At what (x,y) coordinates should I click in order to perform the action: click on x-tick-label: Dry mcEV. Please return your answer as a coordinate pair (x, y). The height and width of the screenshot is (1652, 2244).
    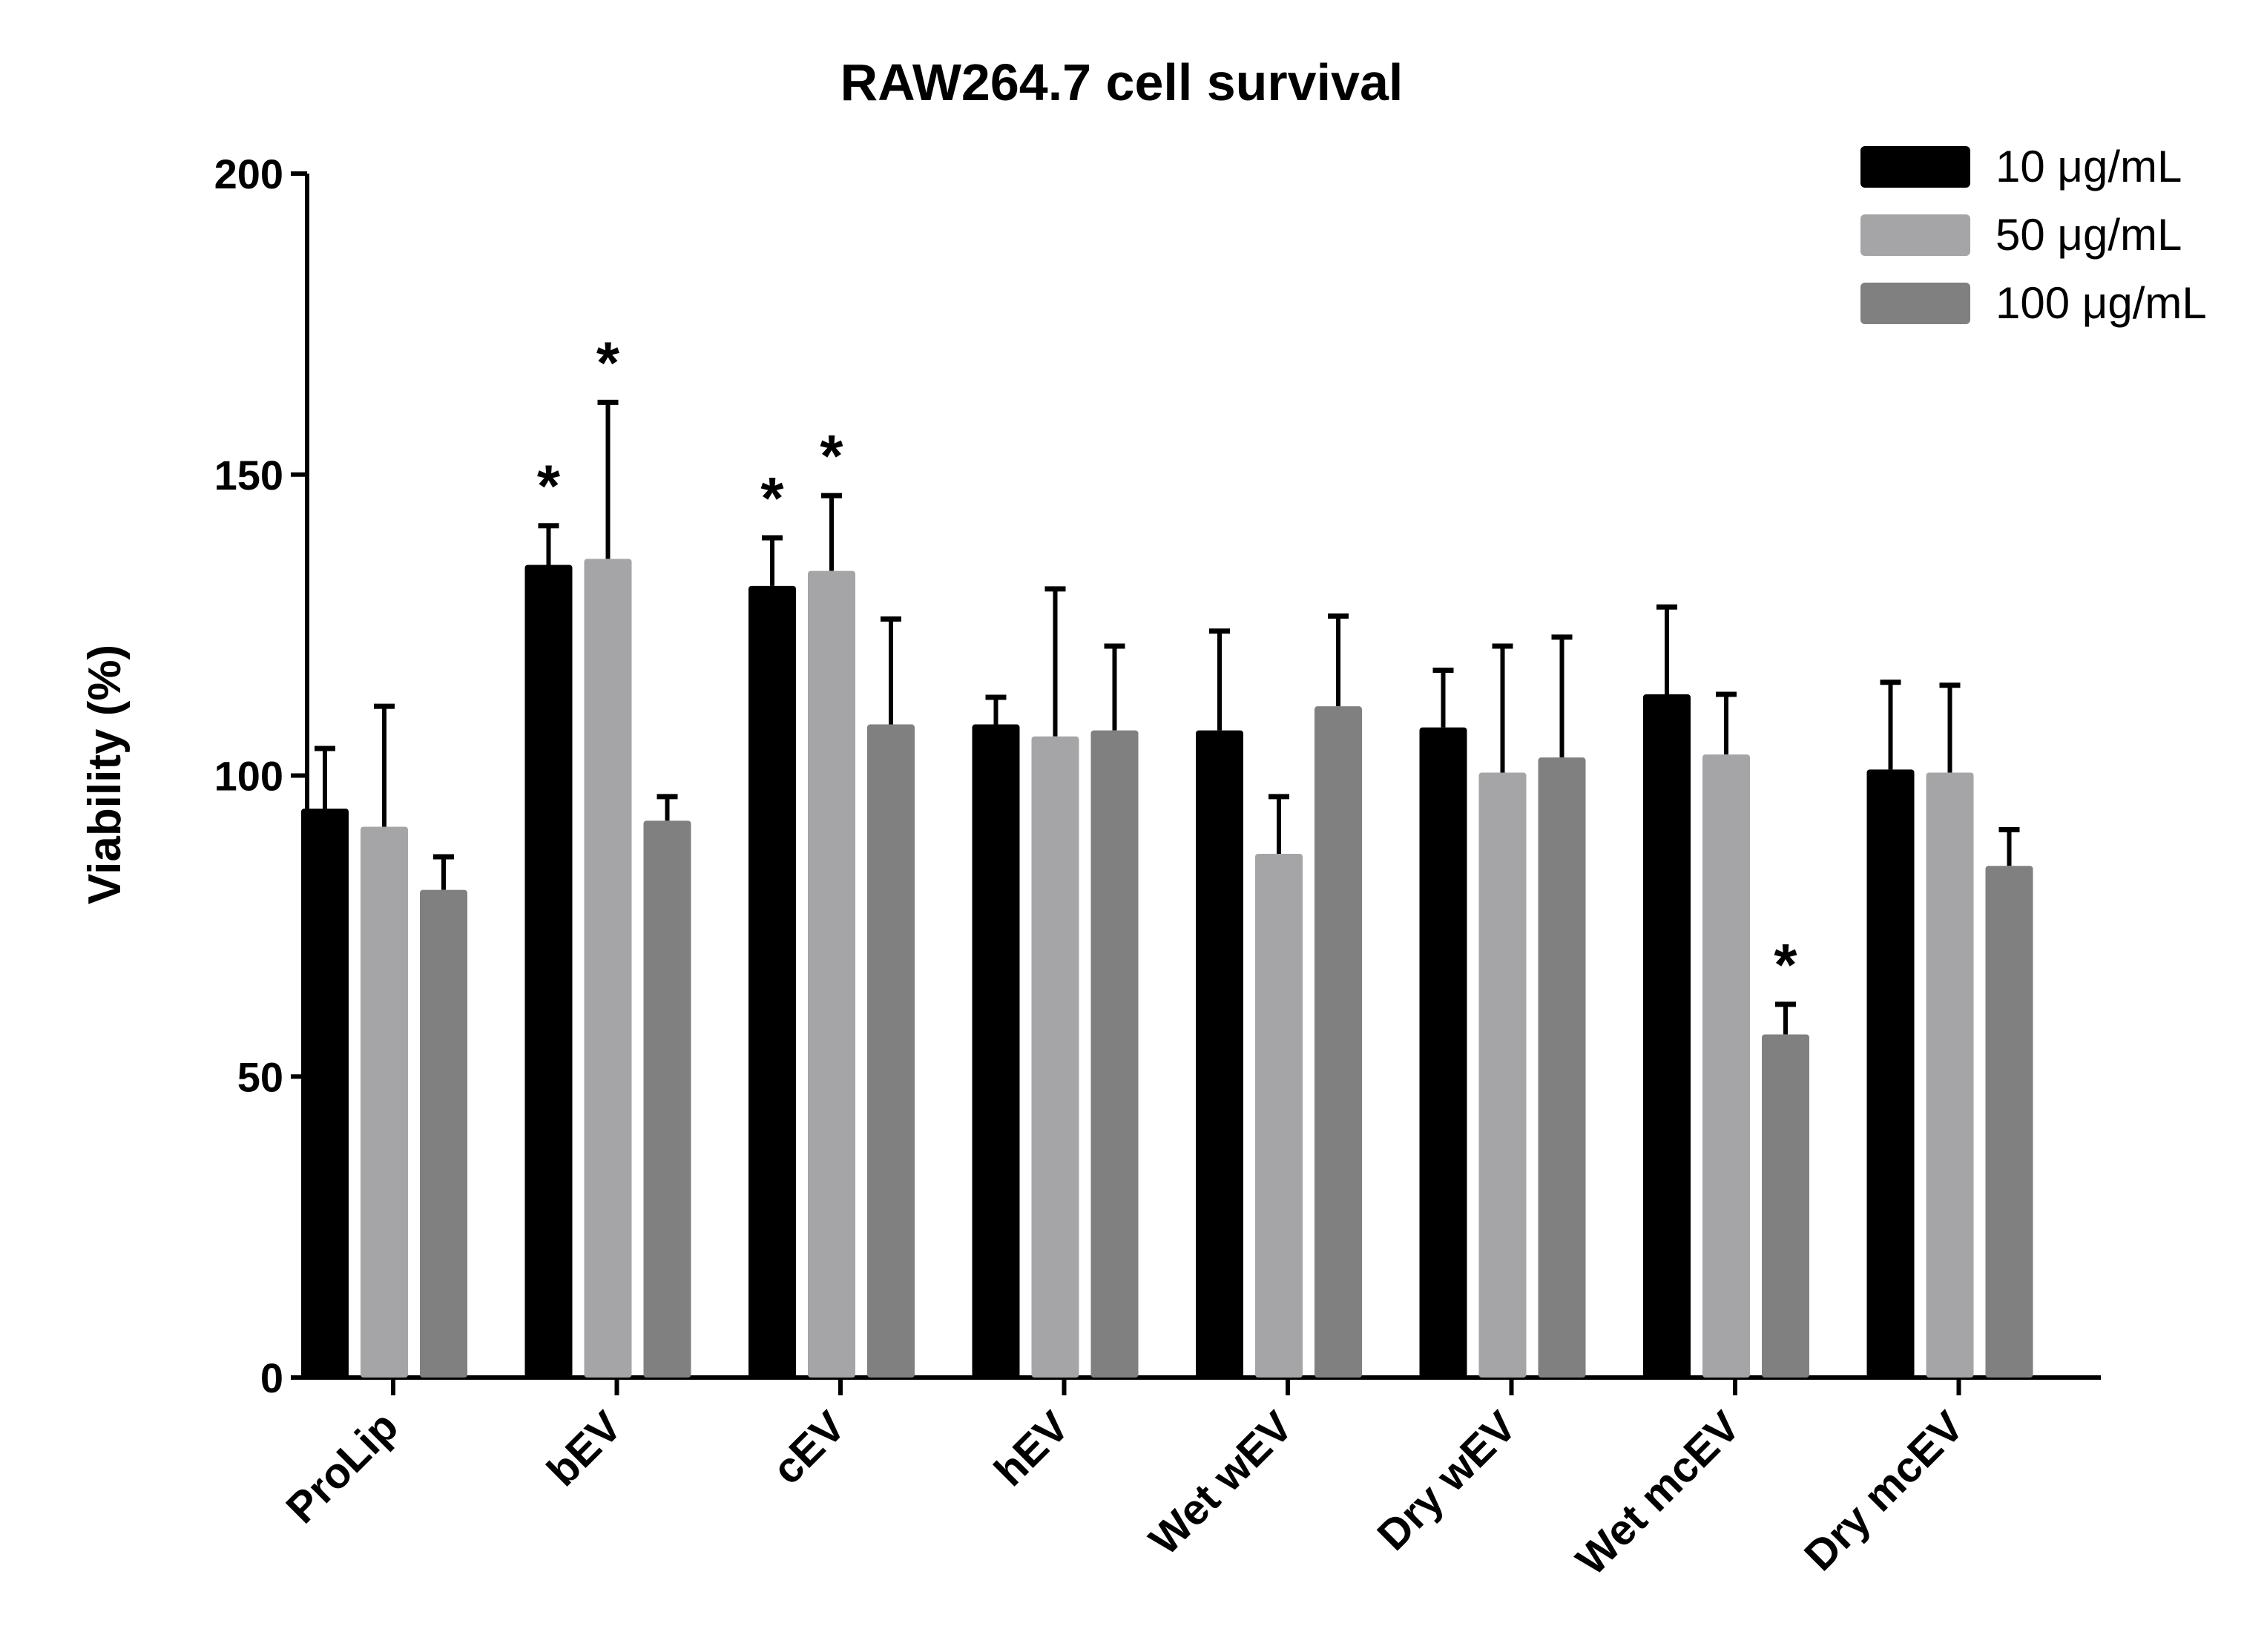
    Looking at the image, I should click on (1884, 1491).